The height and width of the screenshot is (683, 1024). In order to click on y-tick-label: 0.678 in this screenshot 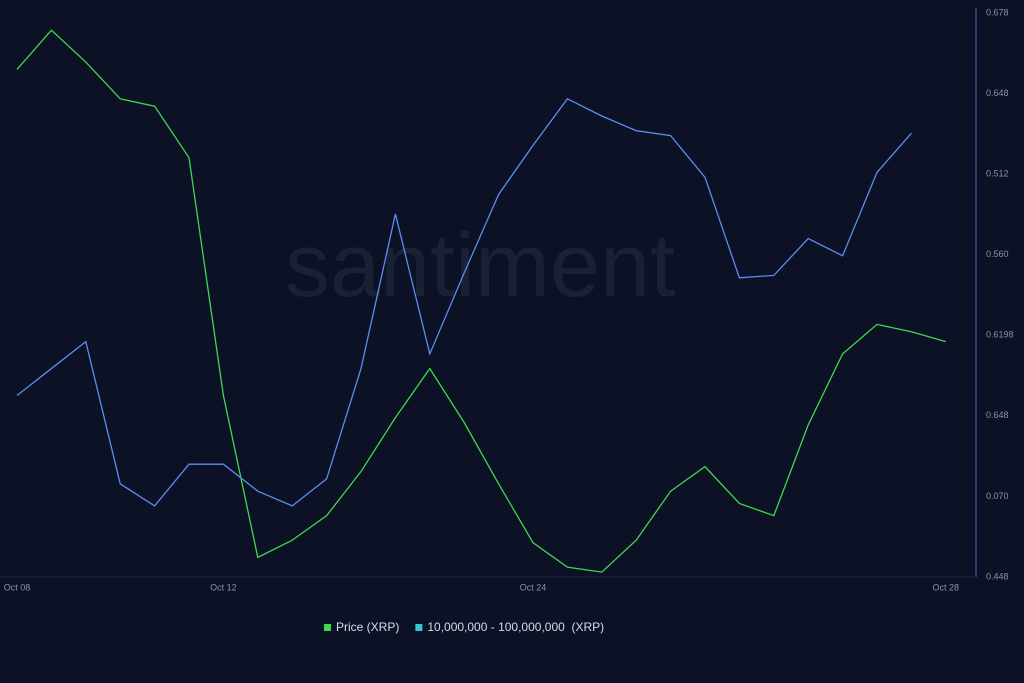, I will do `click(997, 12)`.